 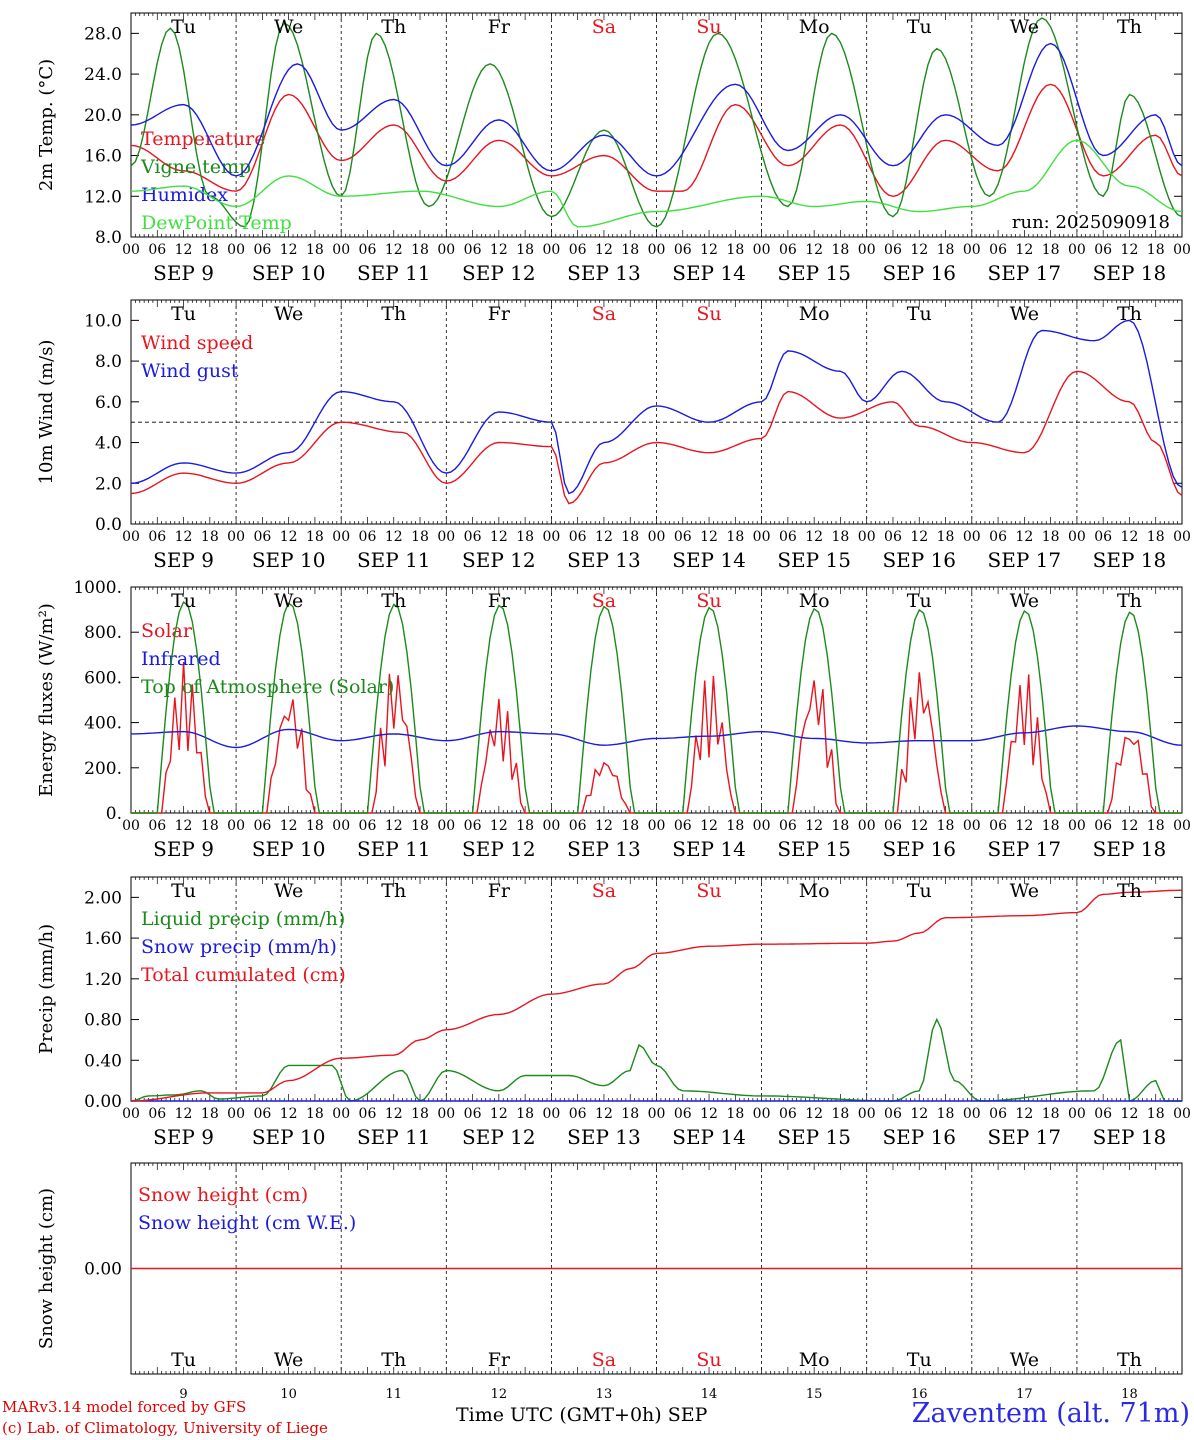 What do you see at coordinates (167, 631) in the screenshot?
I see `legend-entry: Solar` at bounding box center [167, 631].